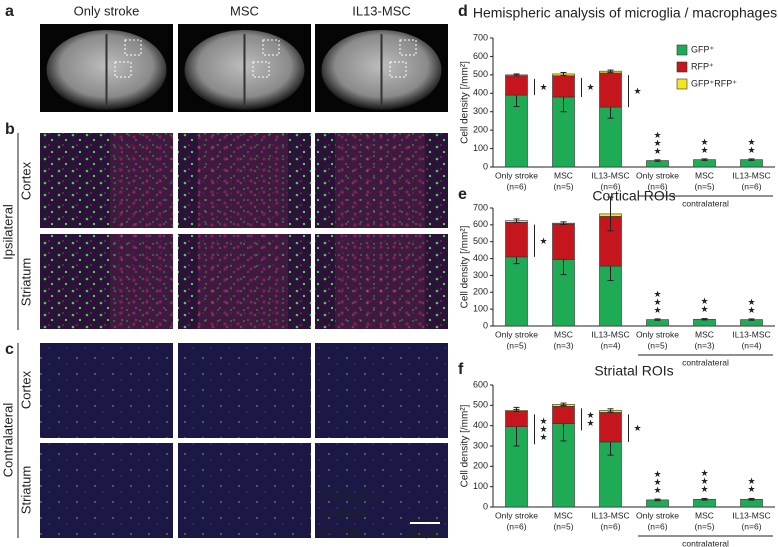 This screenshot has height=547, width=778. What do you see at coordinates (7, 440) in the screenshot?
I see `row-label: Contralateral` at bounding box center [7, 440].